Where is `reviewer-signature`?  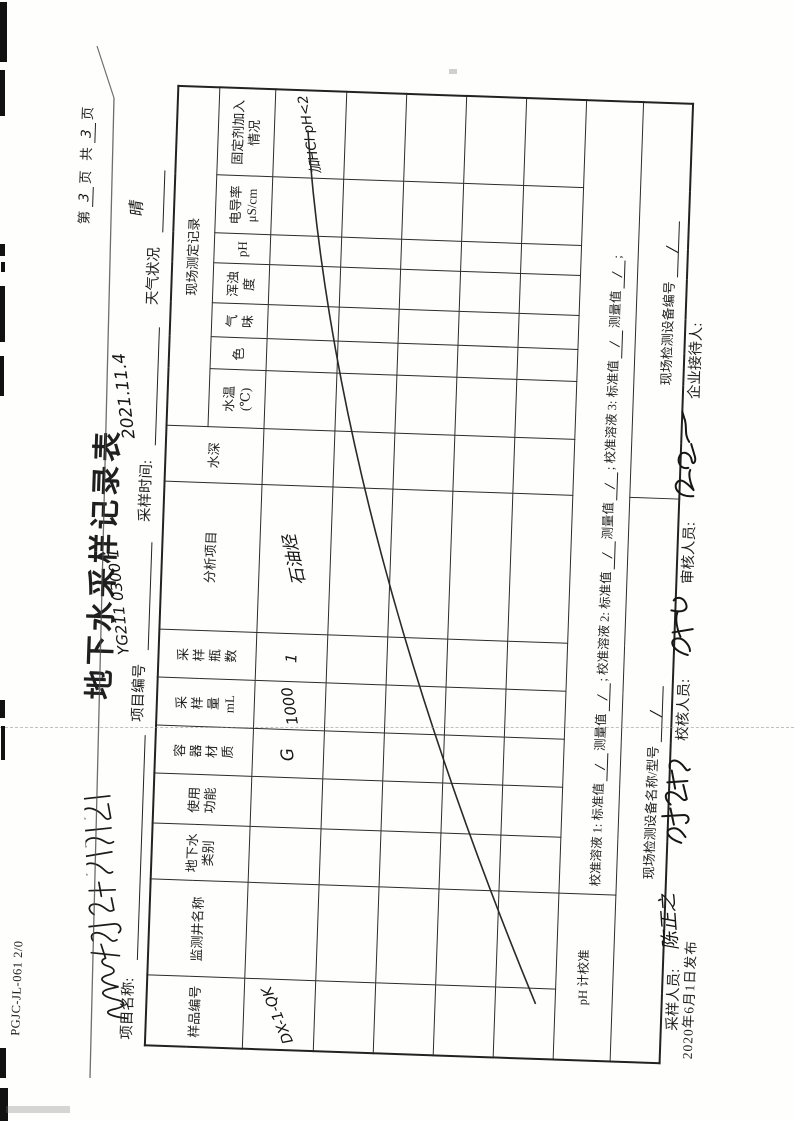 reviewer-signature is located at coordinates (685, 454).